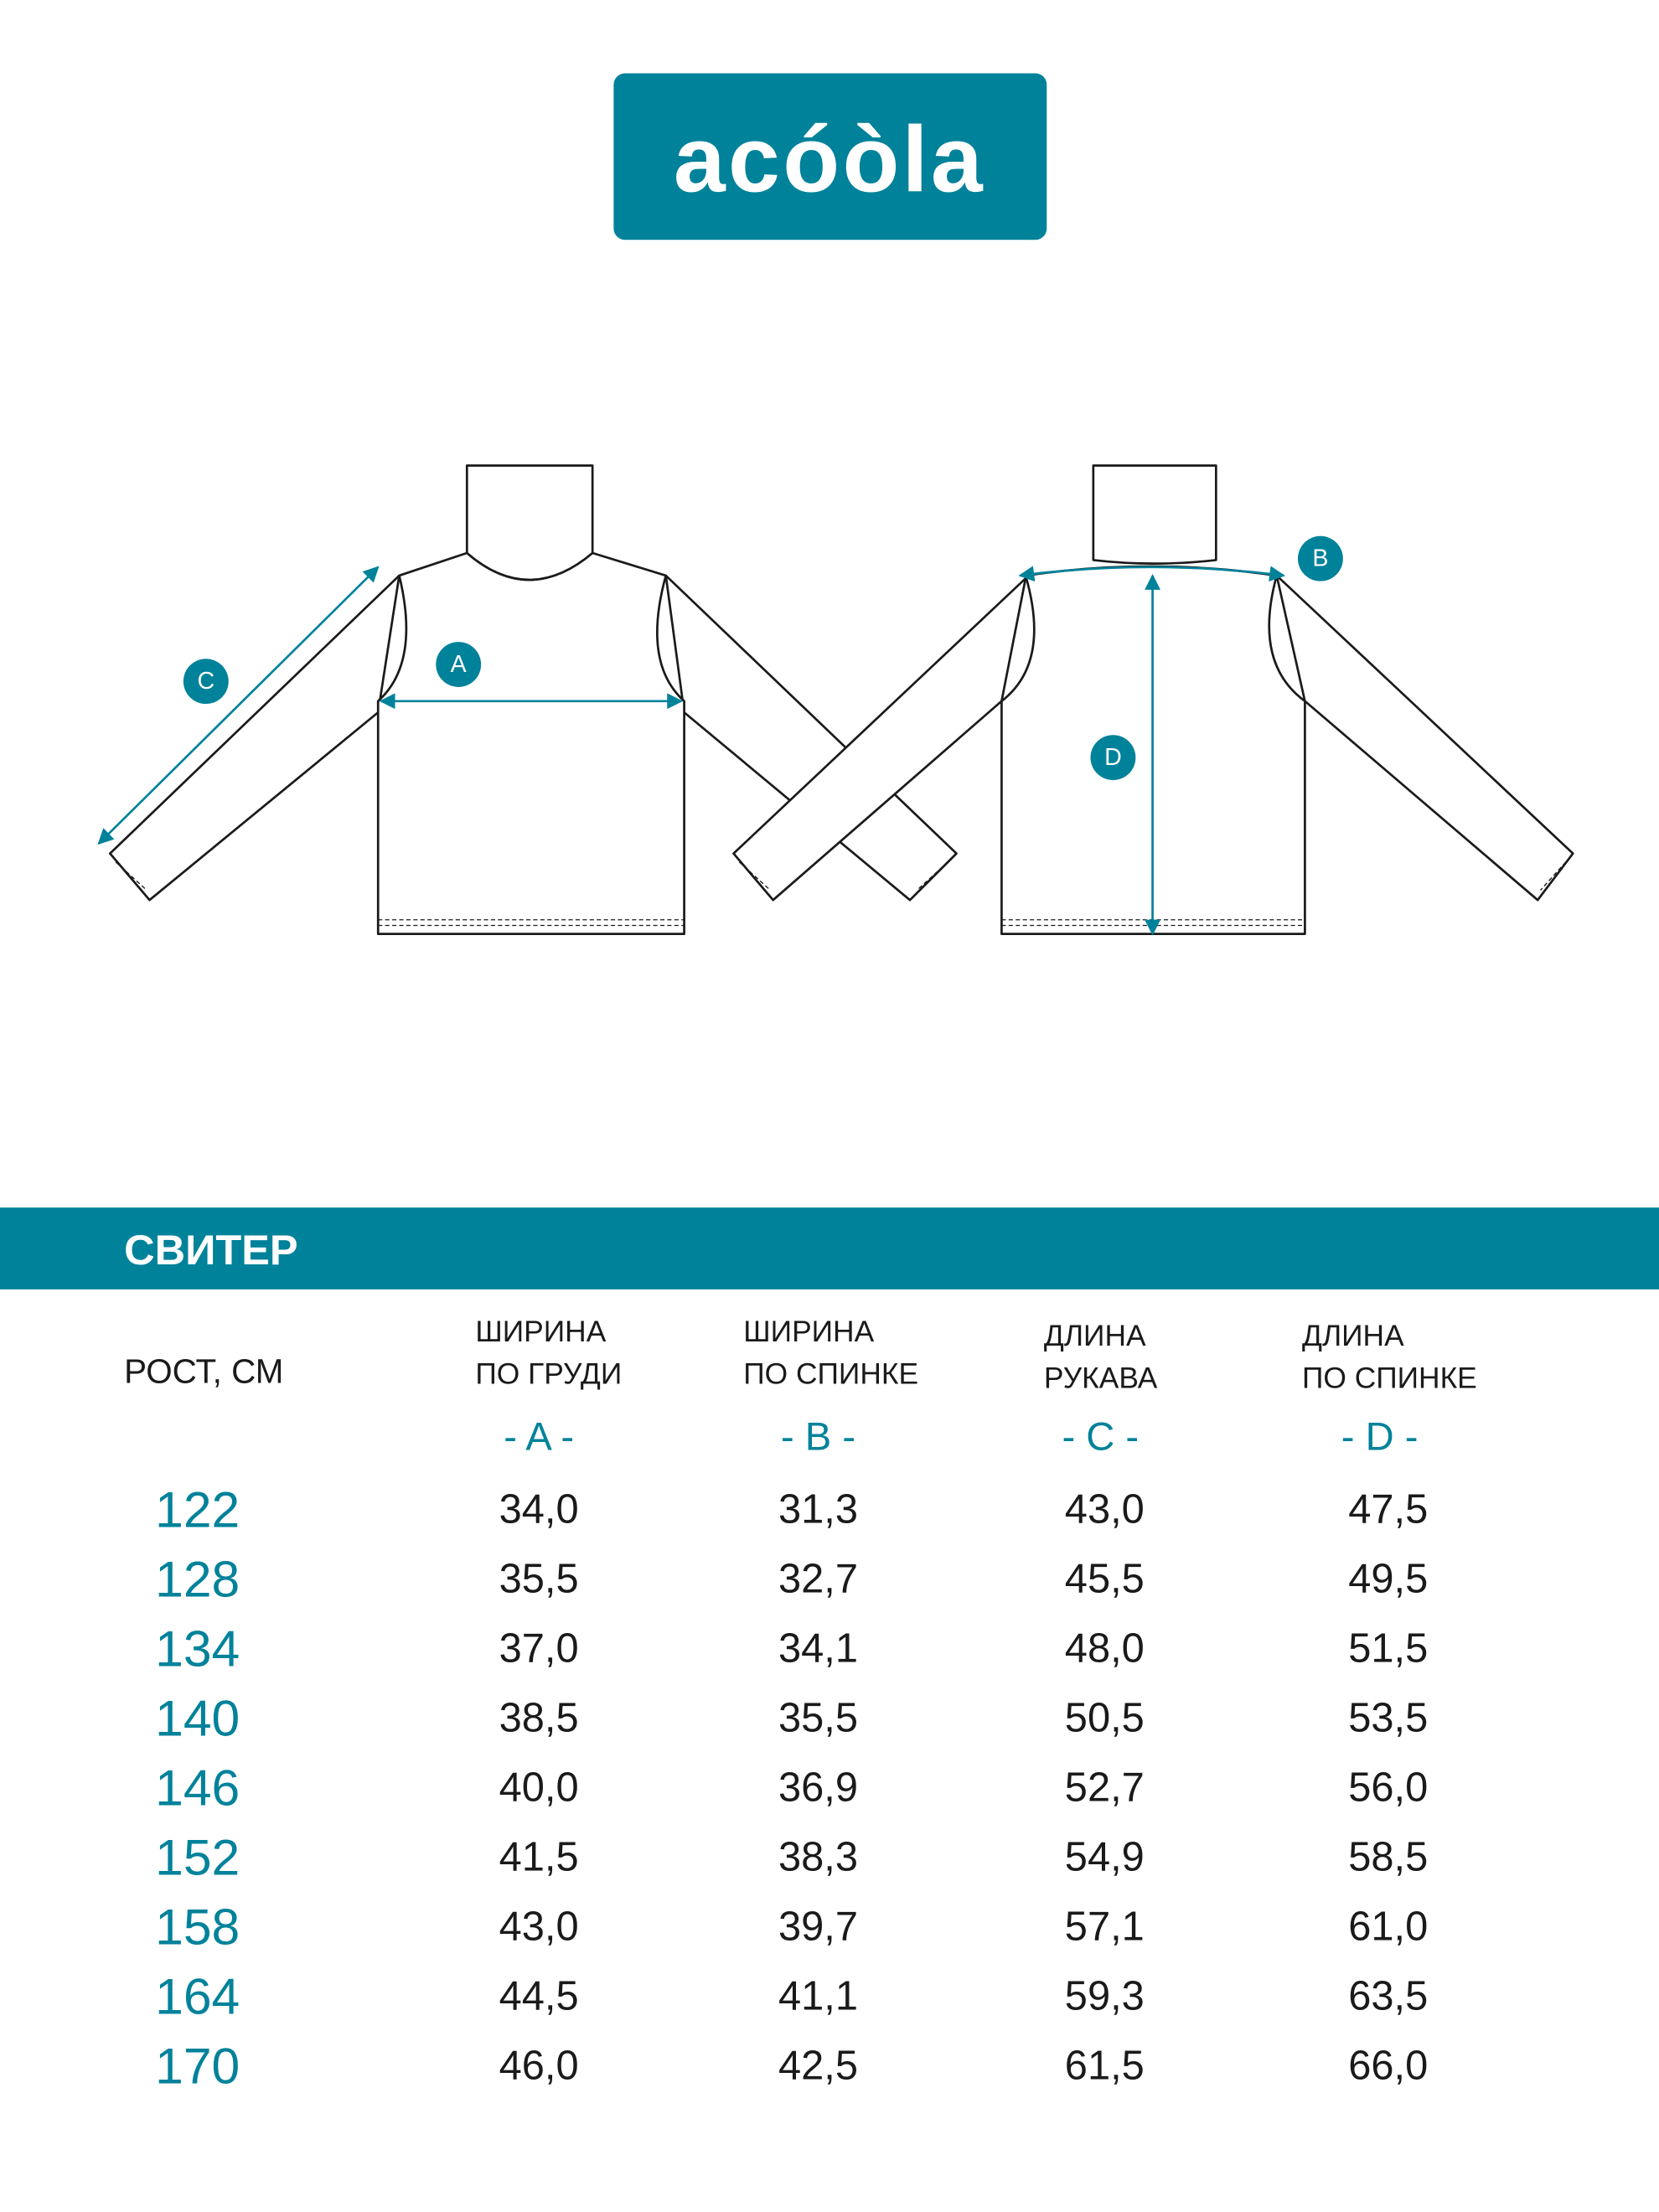 This screenshot has height=2212, width=1659. What do you see at coordinates (203, 1371) in the screenshot?
I see `height-header: РОСТ, СМ` at bounding box center [203, 1371].